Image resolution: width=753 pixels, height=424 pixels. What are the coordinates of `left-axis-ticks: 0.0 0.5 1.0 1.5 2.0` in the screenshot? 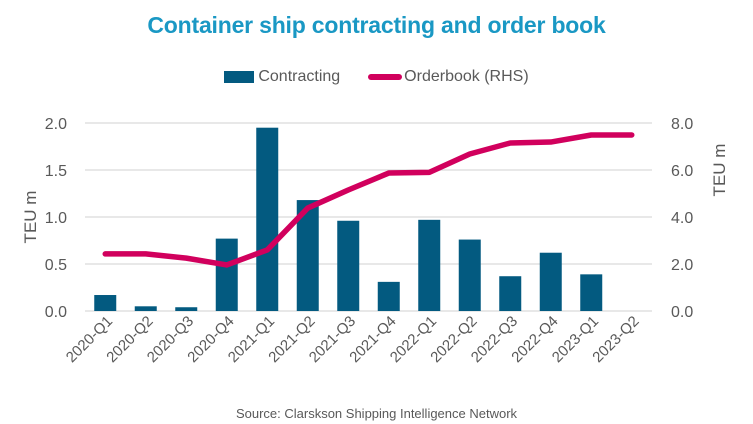 It's located at (56, 218).